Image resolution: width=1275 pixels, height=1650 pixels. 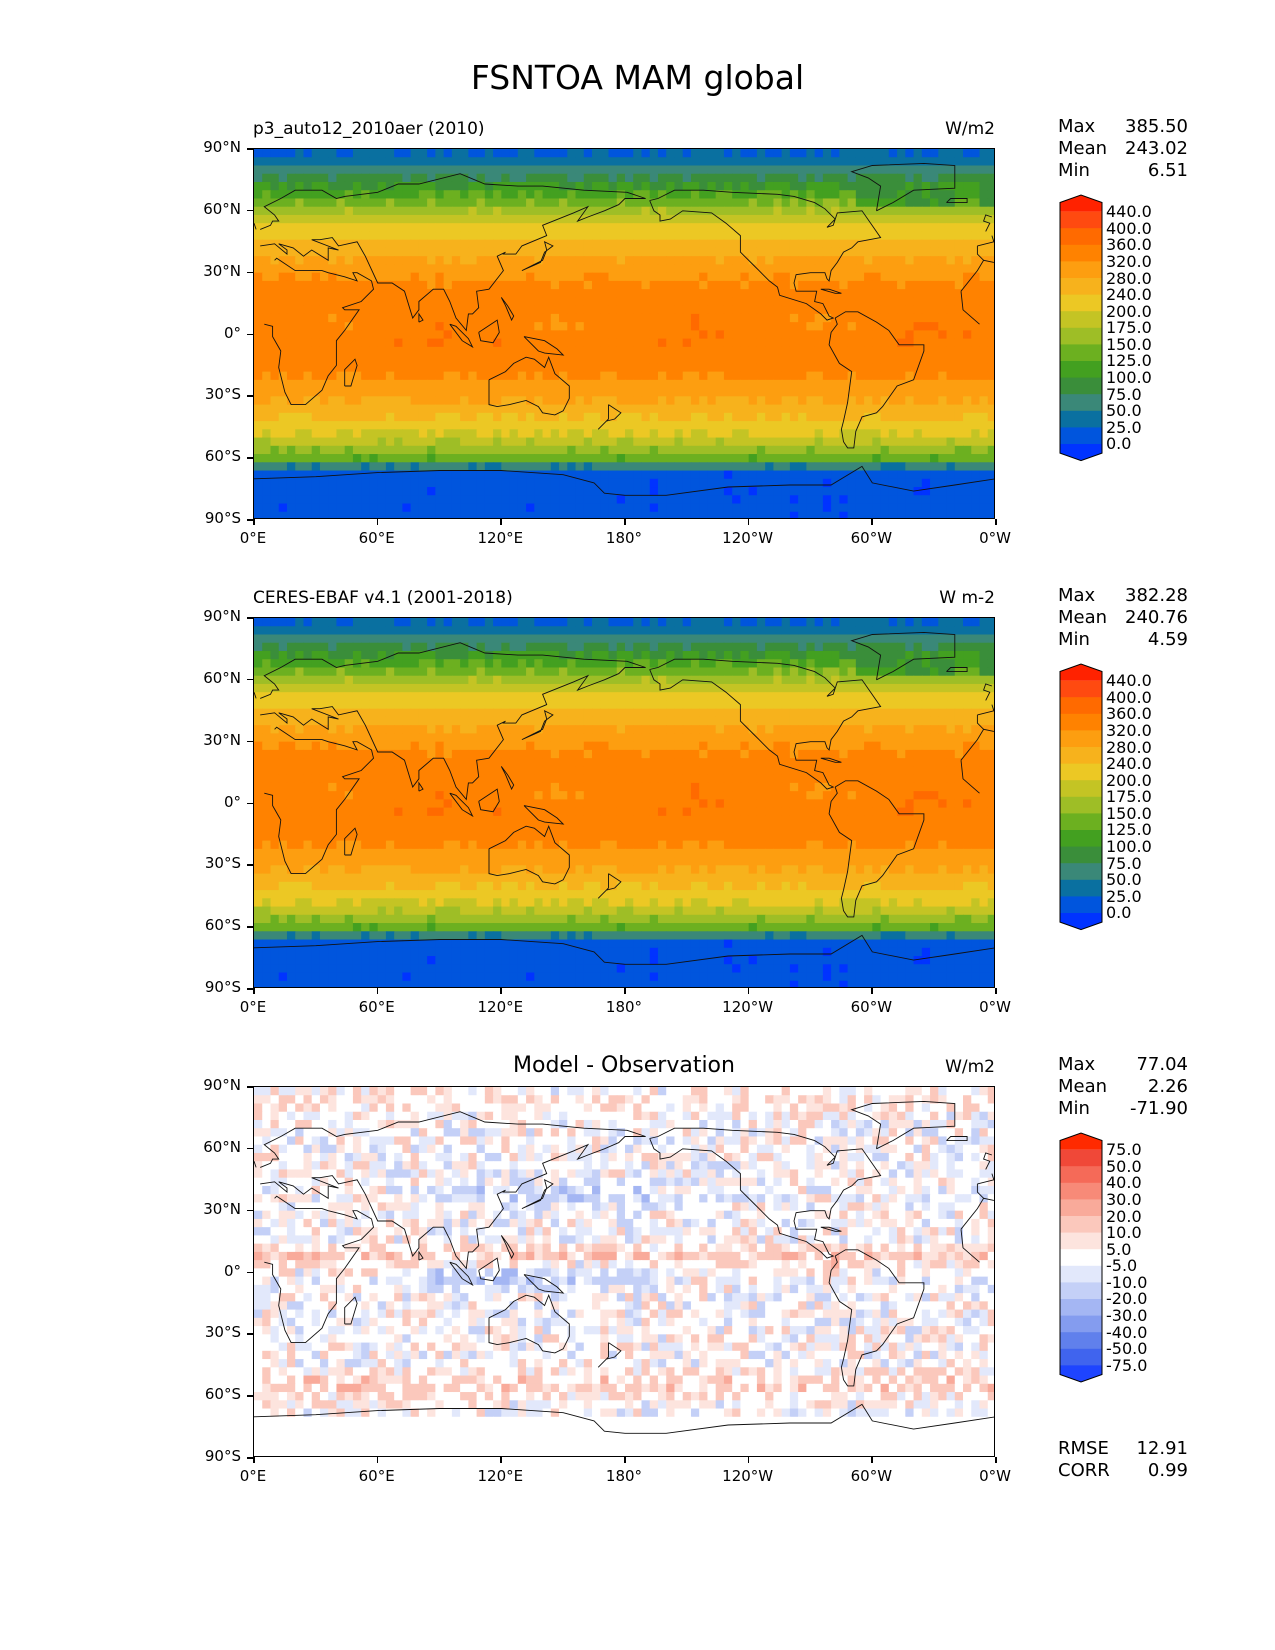 I want to click on stat-row: Min -71.90, so click(x=1123, y=1109).